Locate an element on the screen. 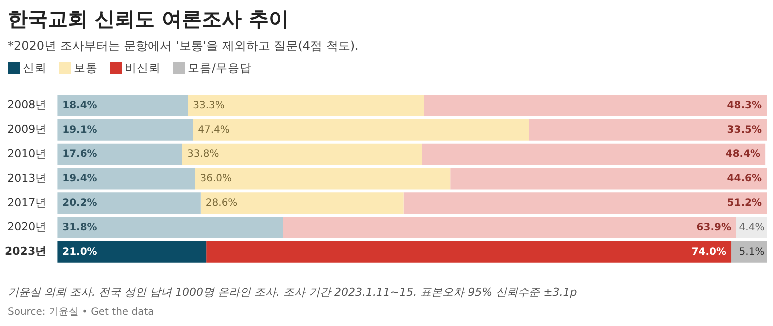  data-label: 17.6% is located at coordinates (80, 154).